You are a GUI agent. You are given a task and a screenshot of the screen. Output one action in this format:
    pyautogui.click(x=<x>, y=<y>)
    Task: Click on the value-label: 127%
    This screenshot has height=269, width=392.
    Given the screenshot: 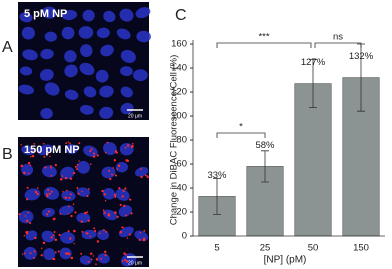 What is the action you would take?
    pyautogui.click(x=313, y=62)
    